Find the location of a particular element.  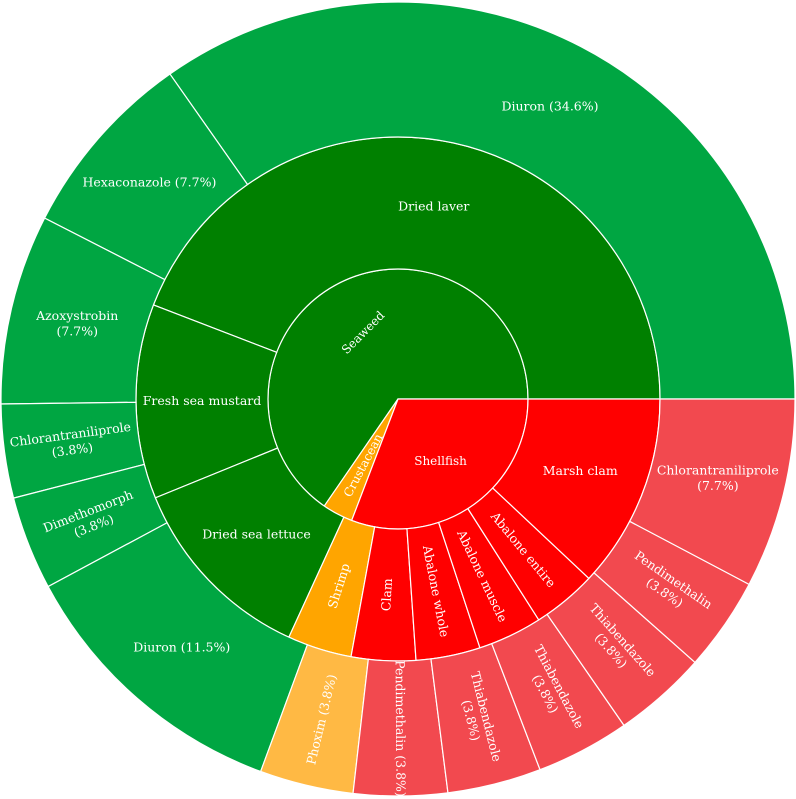

outer-label-diuron-11-5: Diuron (11.5%) is located at coordinates (181, 646).